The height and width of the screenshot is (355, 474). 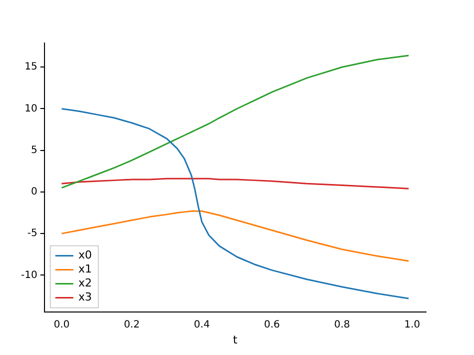 What do you see at coordinates (85, 297) in the screenshot?
I see `legend-label: x3` at bounding box center [85, 297].